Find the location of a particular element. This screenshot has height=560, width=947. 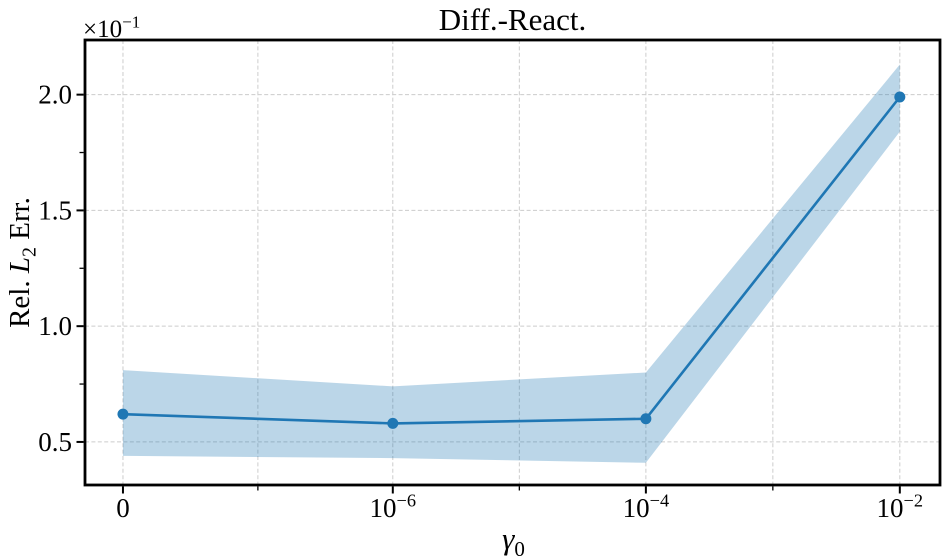

y-axis-offset-text: ×10⁻¹ is located at coordinates (111, 28).